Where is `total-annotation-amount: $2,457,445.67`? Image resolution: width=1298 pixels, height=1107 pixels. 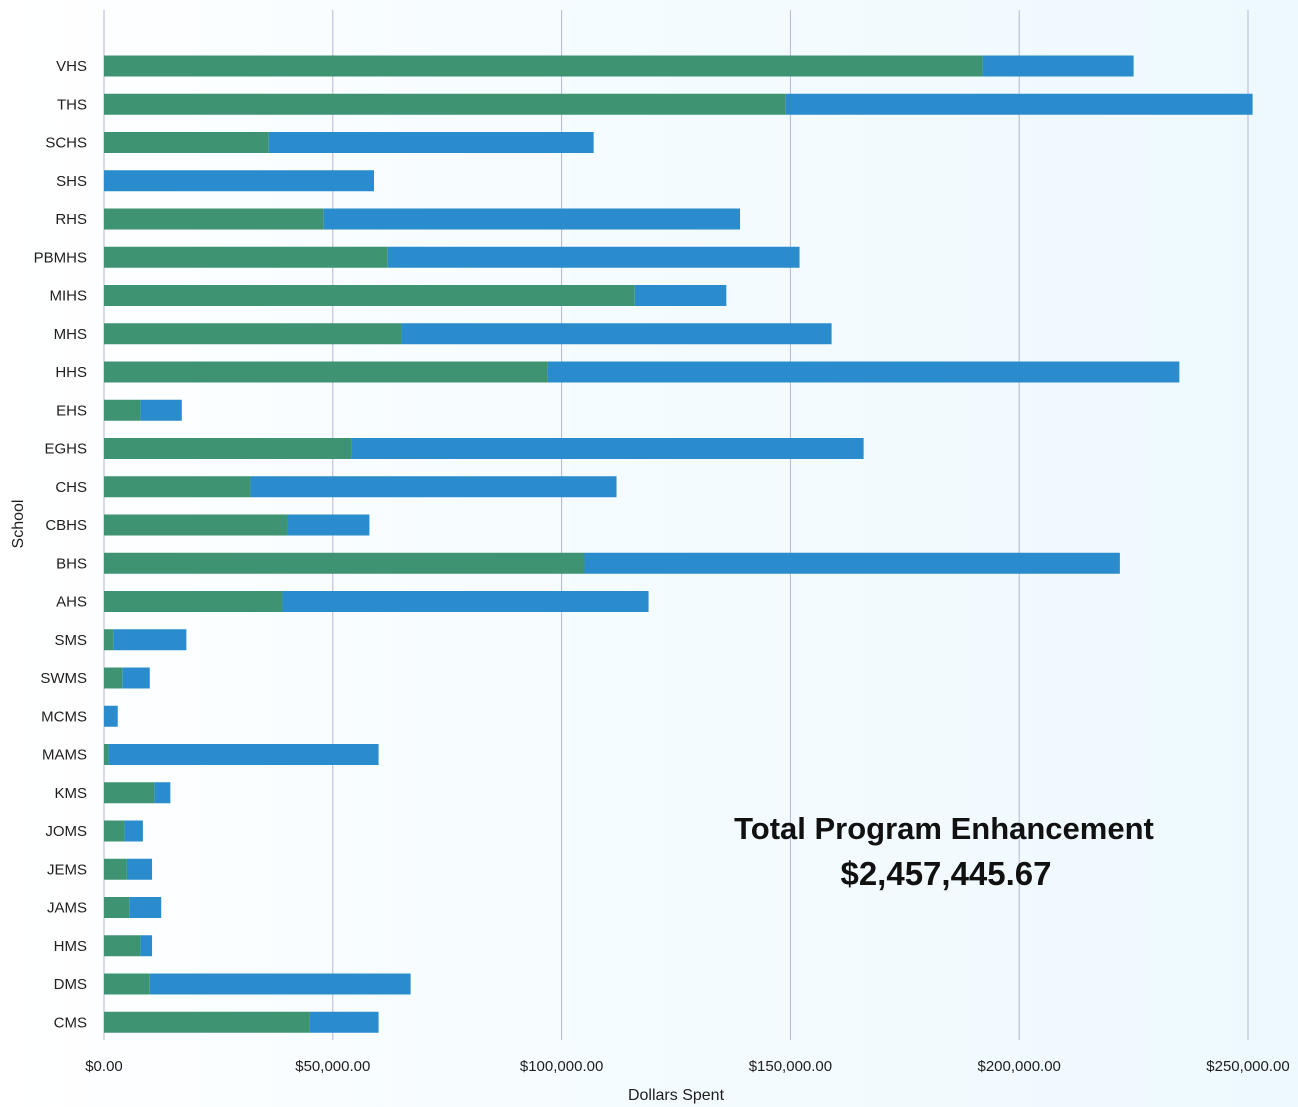
total-annotation-amount: $2,457,445.67 is located at coordinates (945, 873).